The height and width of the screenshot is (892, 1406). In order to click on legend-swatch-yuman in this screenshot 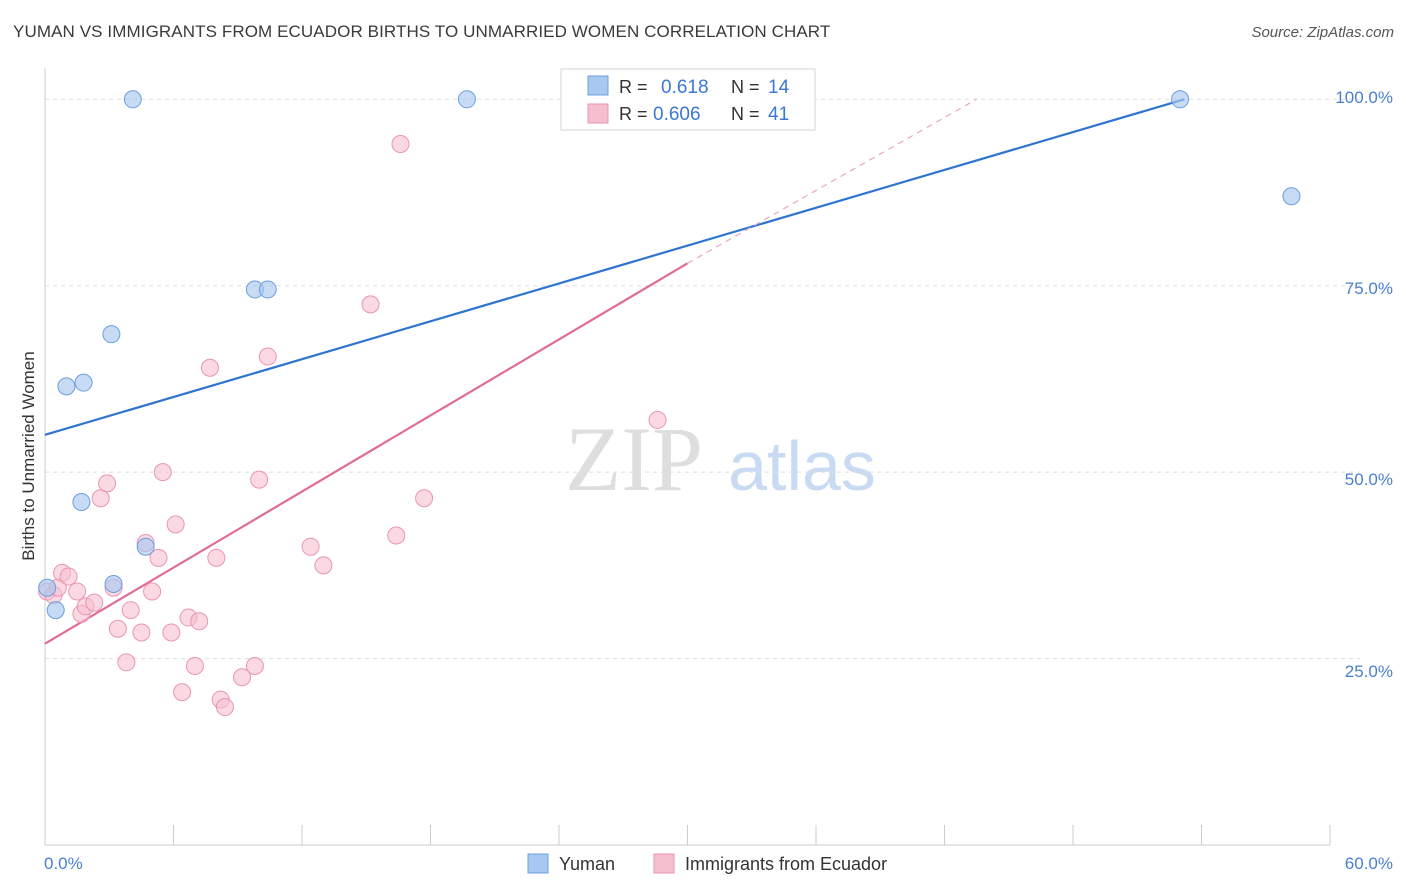, I will do `click(538, 863)`.